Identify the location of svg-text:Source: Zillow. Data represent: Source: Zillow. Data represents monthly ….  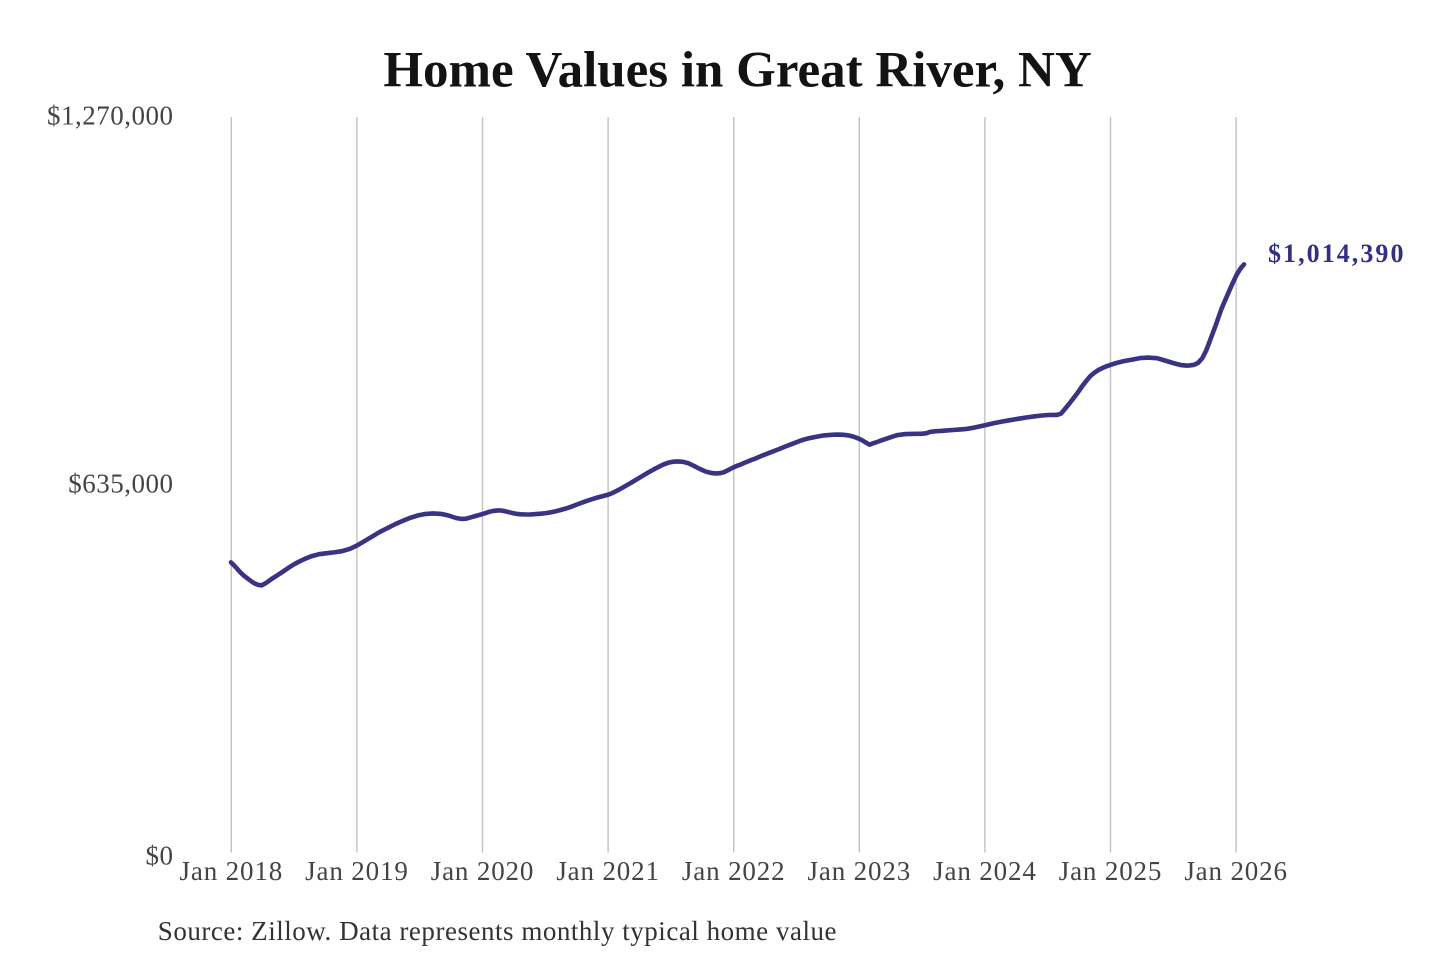
(497, 931).